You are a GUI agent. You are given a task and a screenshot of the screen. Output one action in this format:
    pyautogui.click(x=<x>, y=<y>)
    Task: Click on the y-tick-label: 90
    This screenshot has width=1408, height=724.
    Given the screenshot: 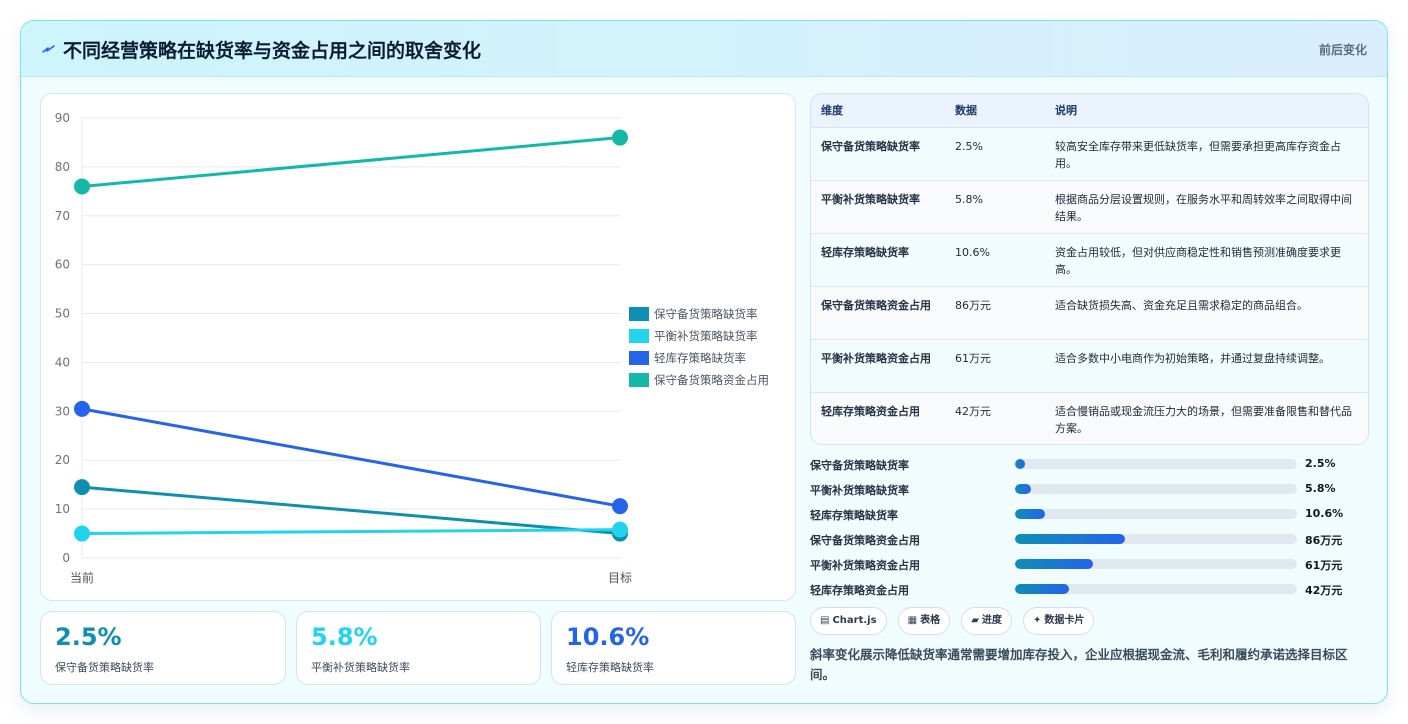 What is the action you would take?
    pyautogui.click(x=62, y=118)
    